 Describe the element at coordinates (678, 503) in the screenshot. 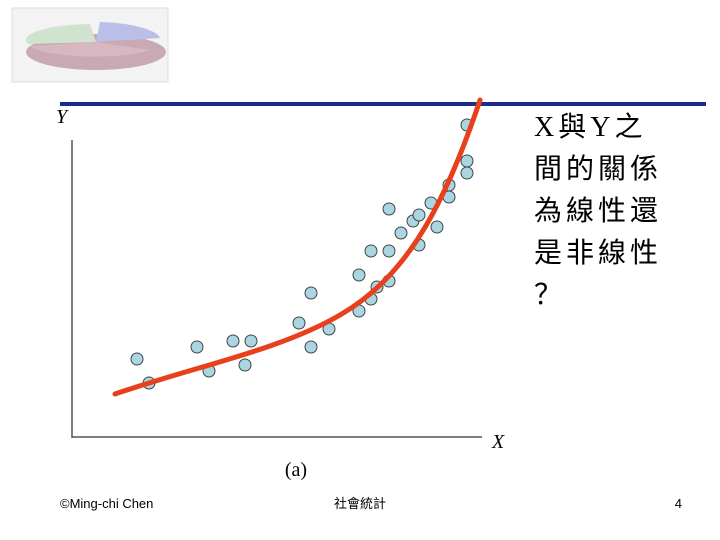

I see `footer-page: 4` at that location.